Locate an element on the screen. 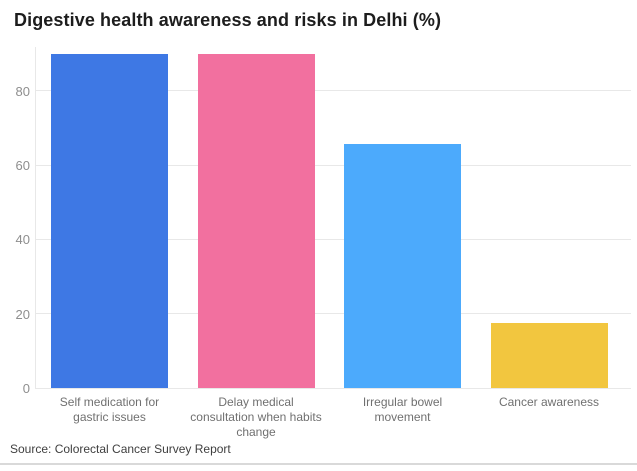 The width and height of the screenshot is (637, 471). y-tick-label-0: 0 is located at coordinates (26, 388).